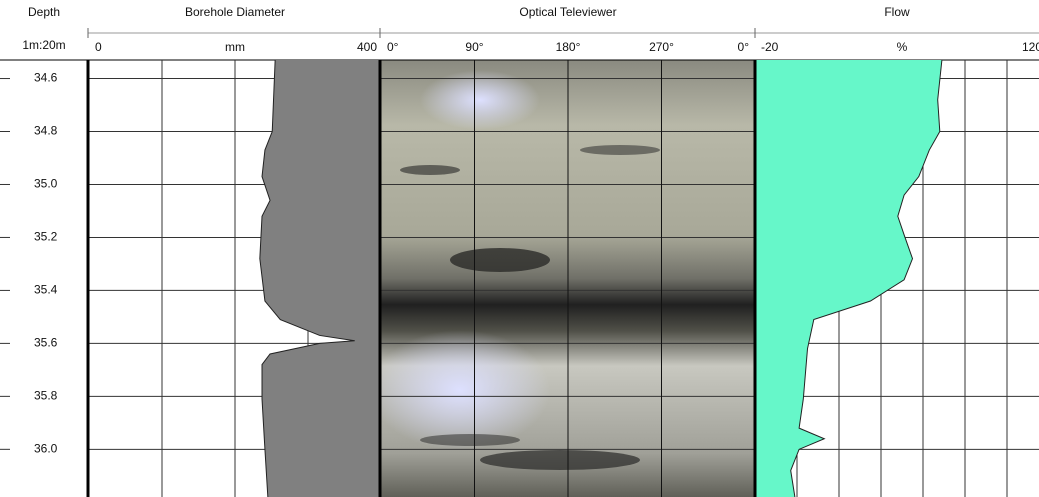 The width and height of the screenshot is (1039, 497). What do you see at coordinates (568, 47) in the screenshot?
I see `scale-label: 180°` at bounding box center [568, 47].